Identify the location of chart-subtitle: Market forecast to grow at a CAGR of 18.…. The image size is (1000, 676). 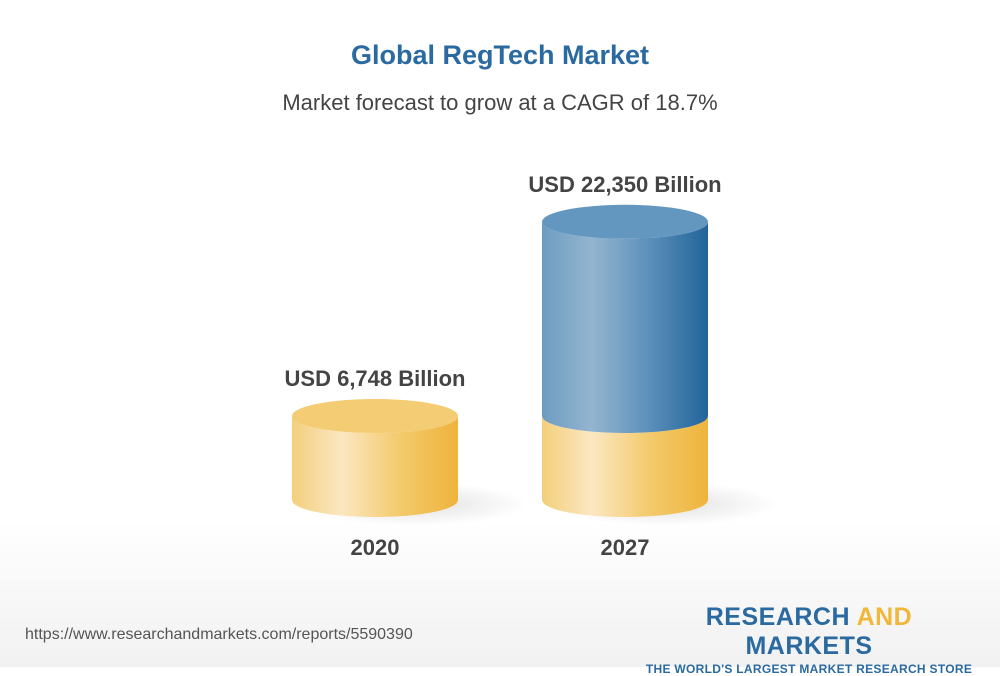
(500, 102).